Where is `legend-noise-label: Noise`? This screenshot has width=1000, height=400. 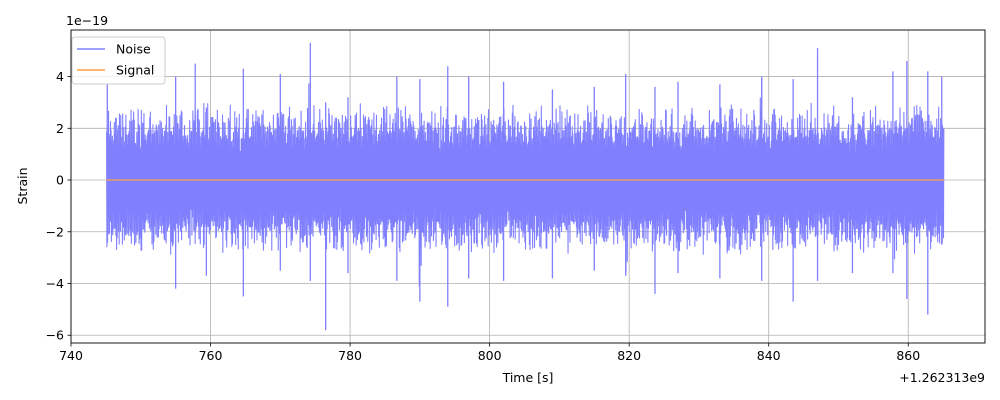
legend-noise-label: Noise is located at coordinates (133, 49).